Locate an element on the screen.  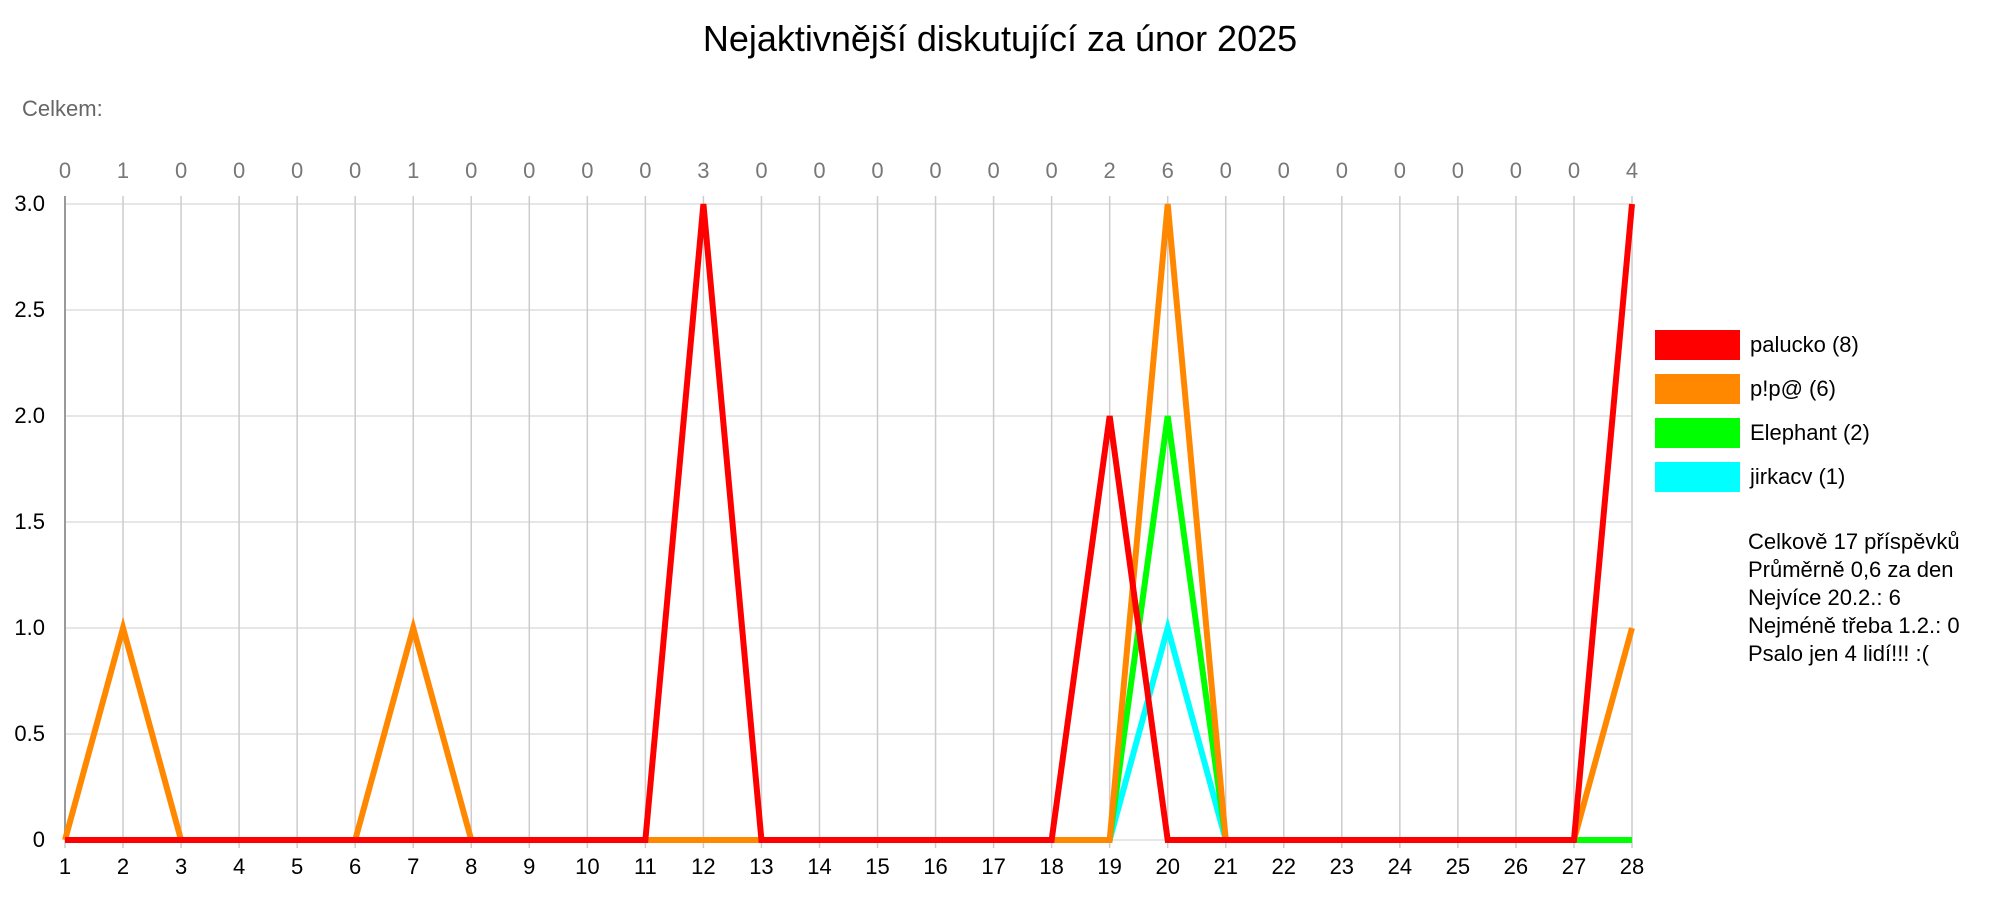
legend-label: jirkacv (1) is located at coordinates (1798, 476).